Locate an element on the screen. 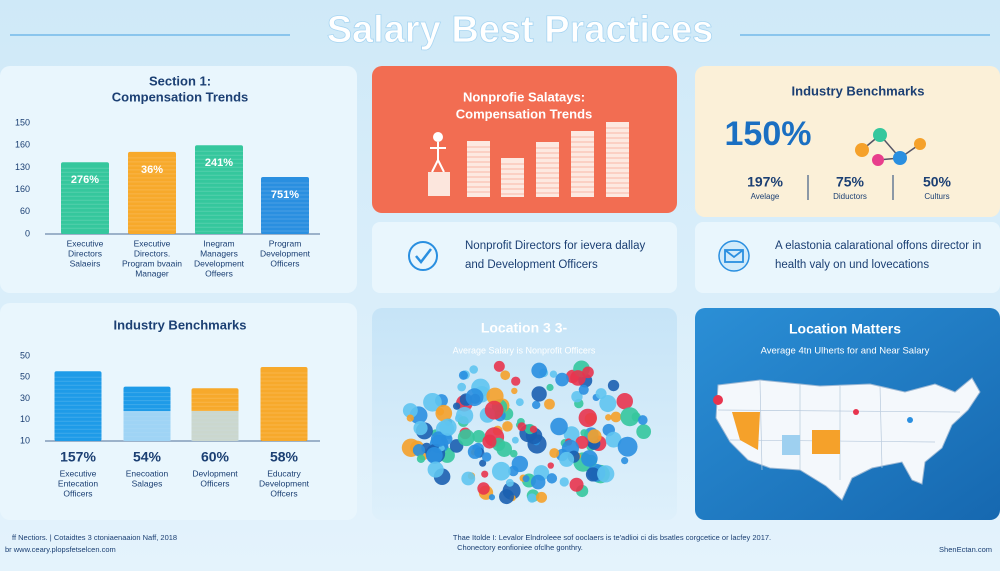 The image size is (1000, 571). stat-label: Culturs is located at coordinates (936, 196).